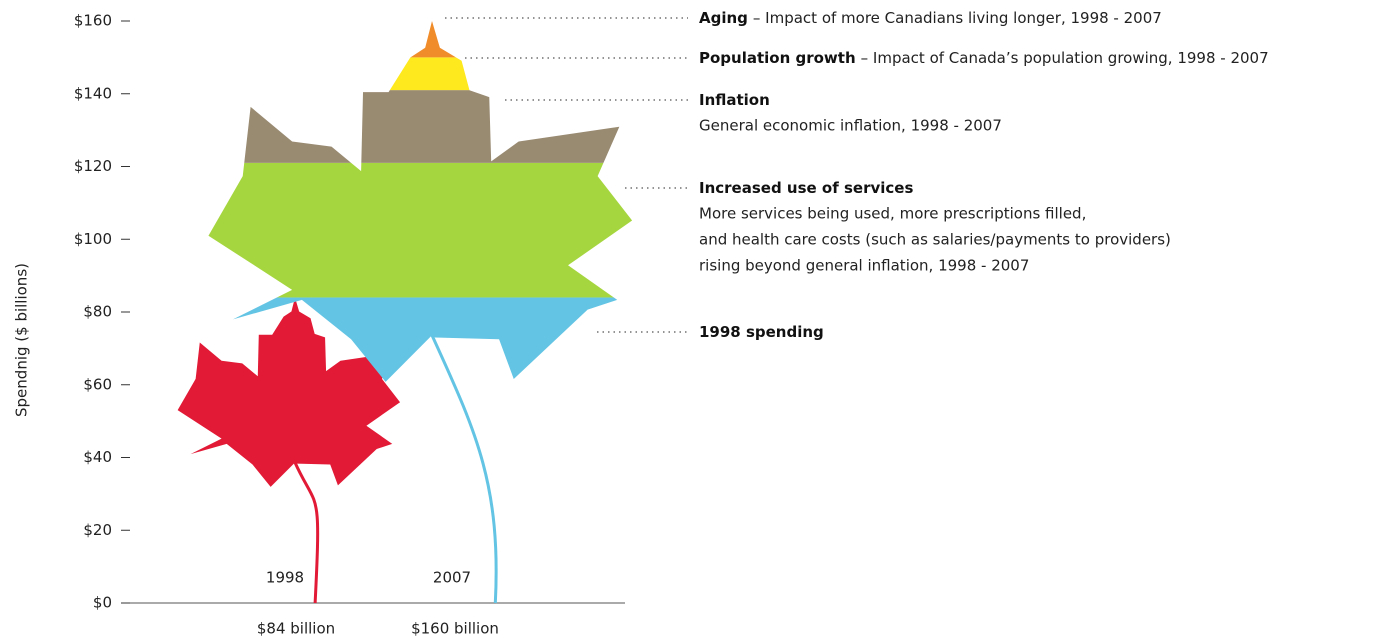  I want to click on total-label: $160 billion, so click(455, 629).